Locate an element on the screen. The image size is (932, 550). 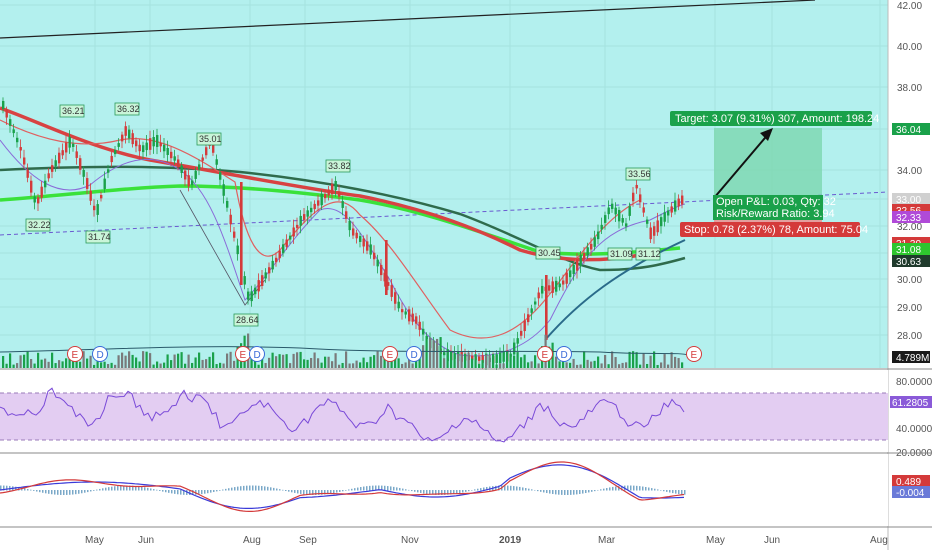
target-label: Target: 3.07 (9.31%) 307, Amount: 198.24 is located at coordinates (774, 118).